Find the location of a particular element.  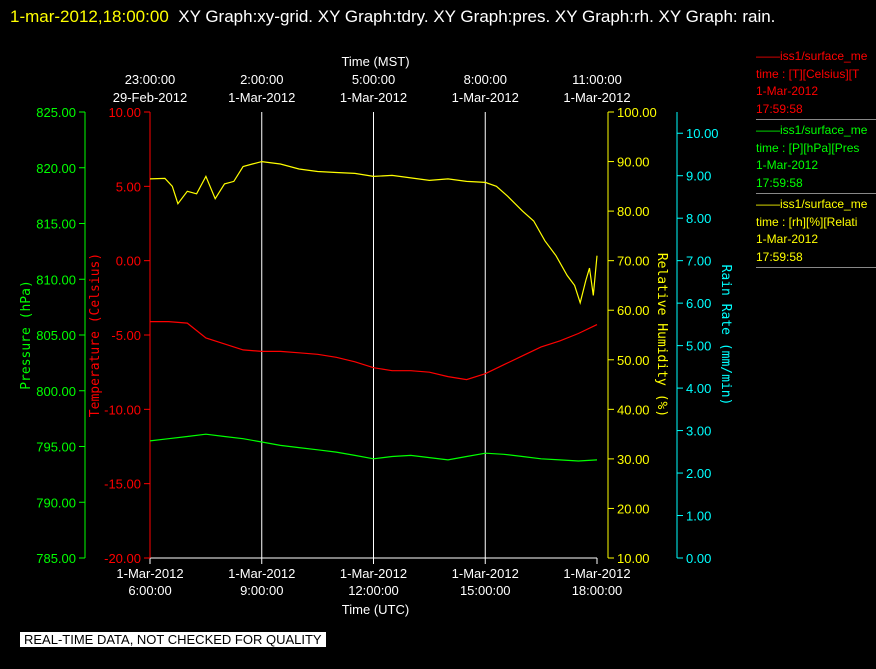

x-top-tick-label: 5:00:00 is located at coordinates (373, 79).